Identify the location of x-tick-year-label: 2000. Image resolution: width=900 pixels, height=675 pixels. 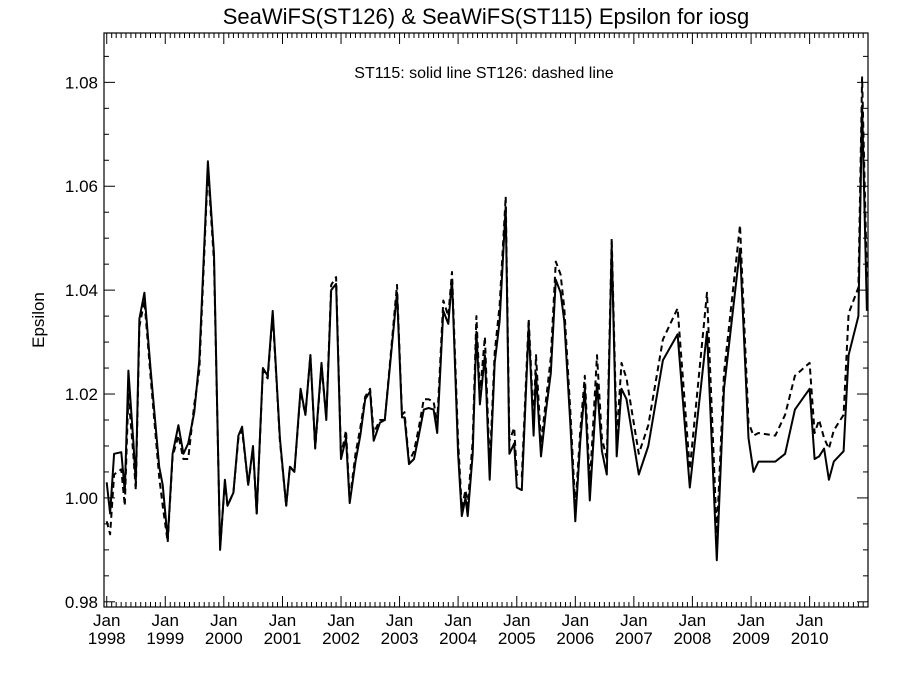
(224, 638).